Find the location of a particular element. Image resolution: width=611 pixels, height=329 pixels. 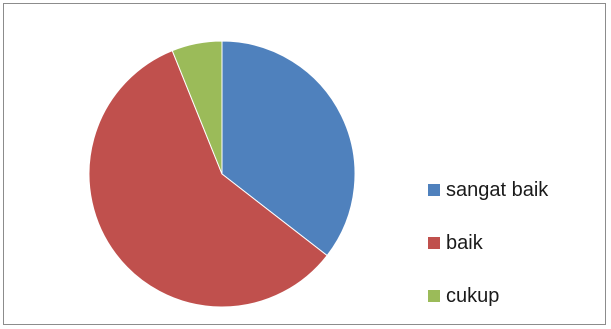

legend-item-baik: baik is located at coordinates (488, 243).